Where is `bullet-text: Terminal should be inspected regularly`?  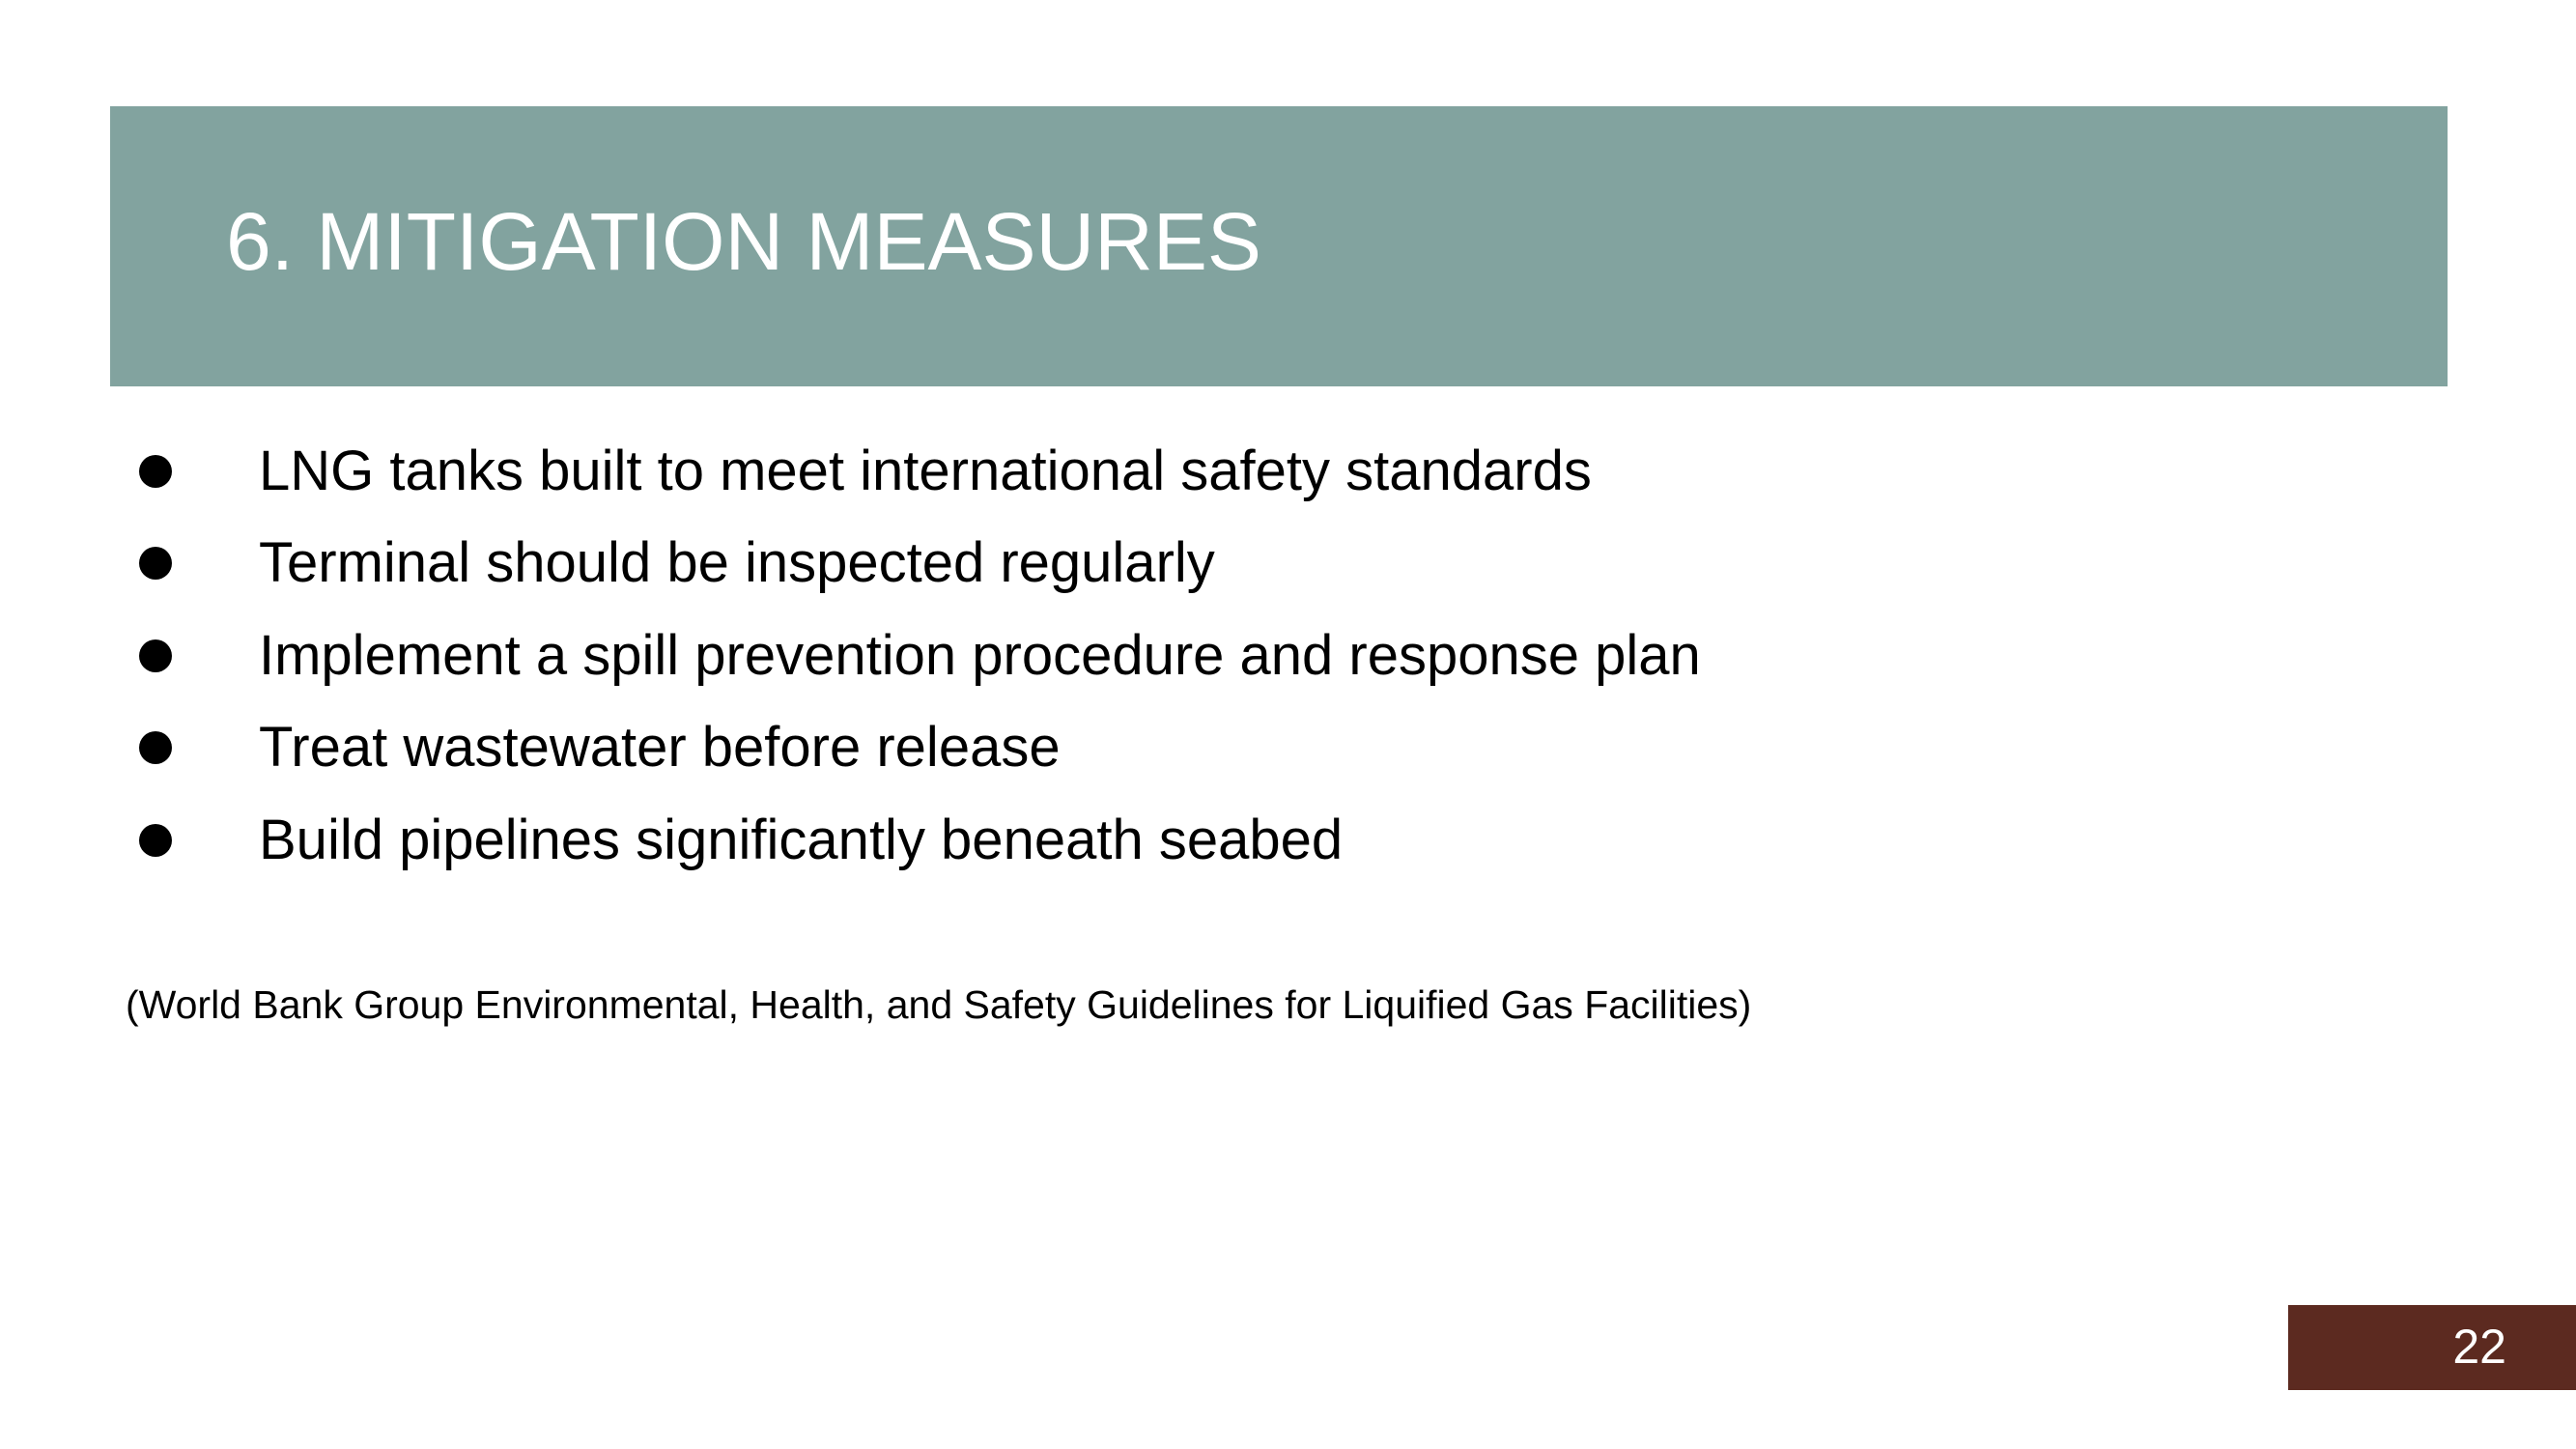
bullet-text: Terminal should be inspected regularly is located at coordinates (737, 563).